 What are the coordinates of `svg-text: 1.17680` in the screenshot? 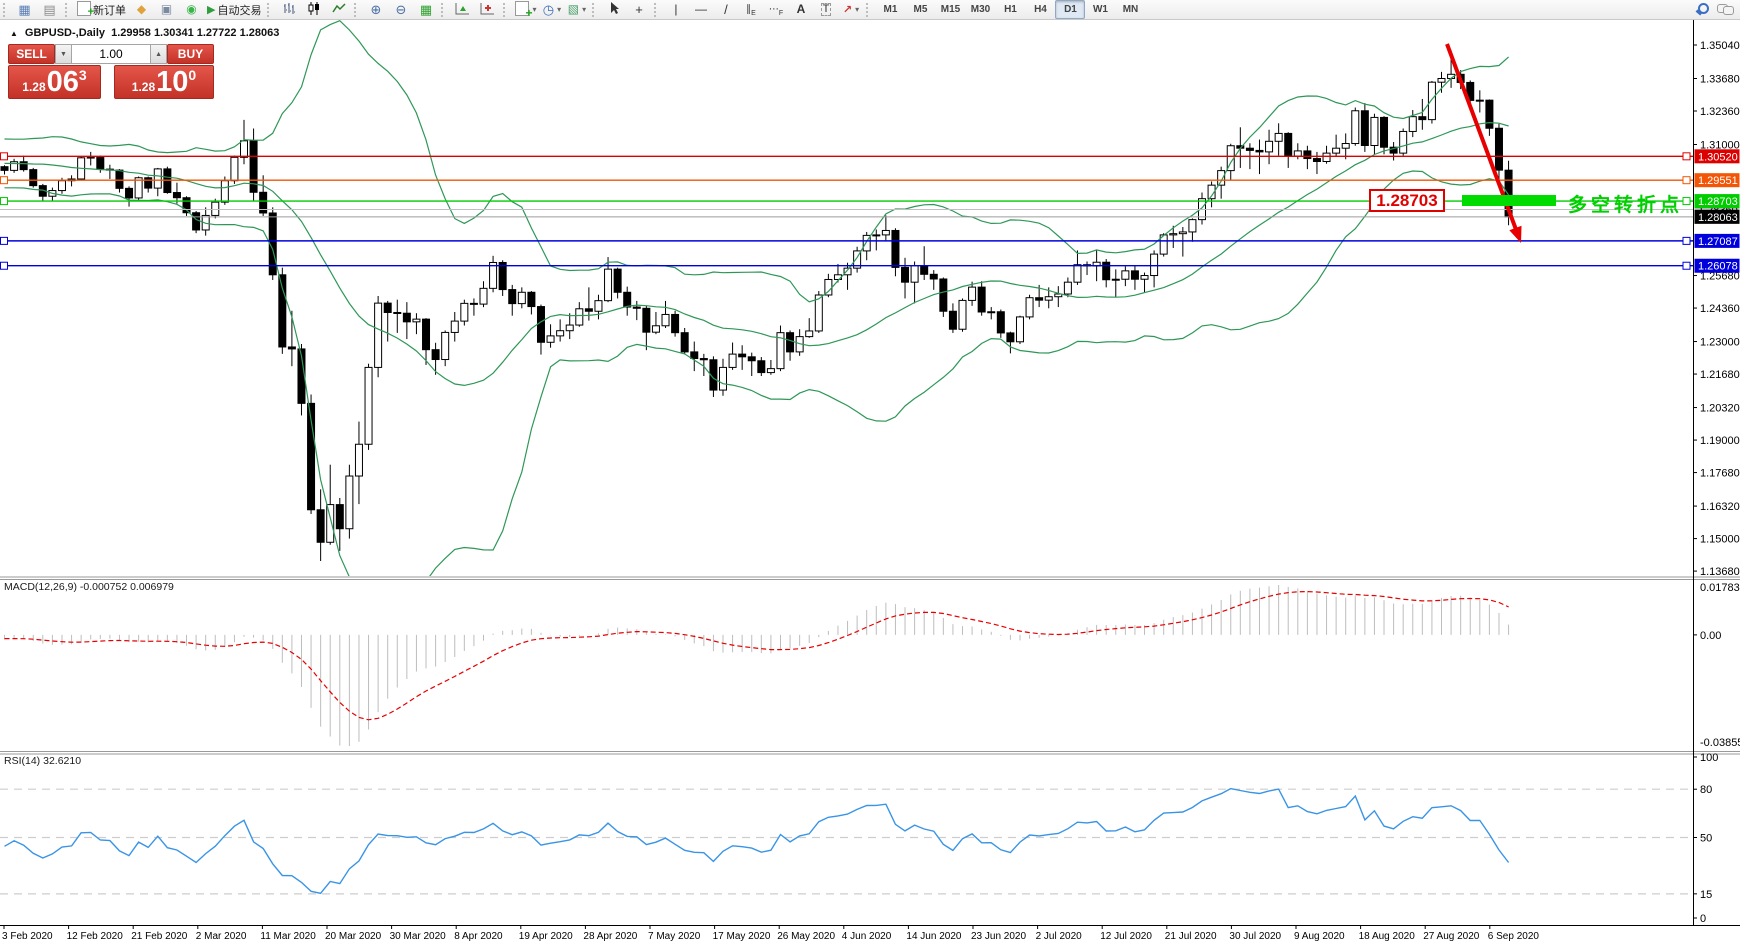 It's located at (1720, 474).